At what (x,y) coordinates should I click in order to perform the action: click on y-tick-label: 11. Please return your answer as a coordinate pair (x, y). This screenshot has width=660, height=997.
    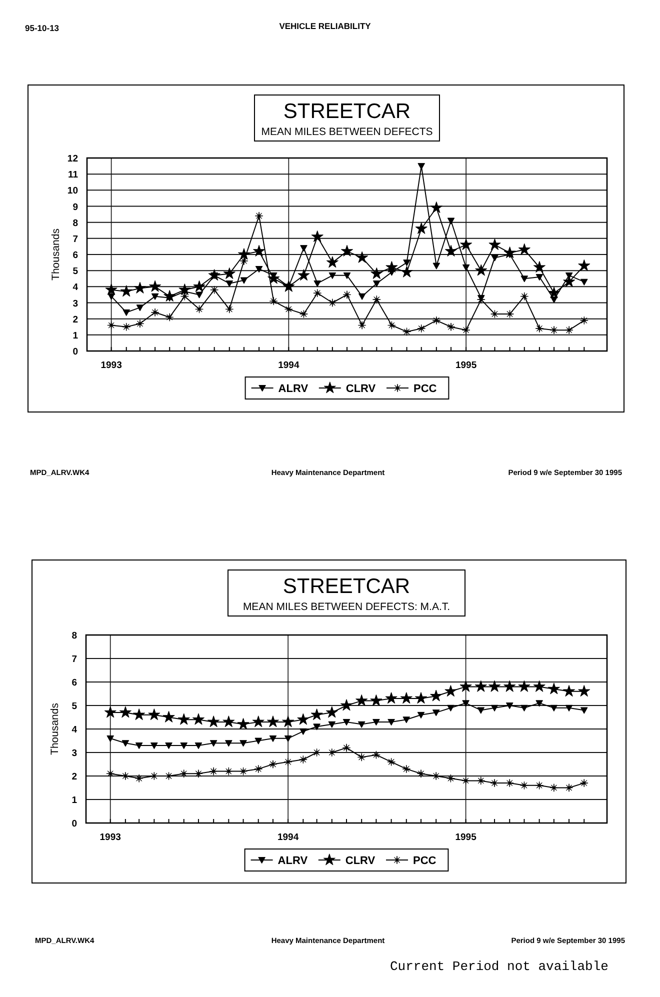
    Looking at the image, I should click on (73, 175).